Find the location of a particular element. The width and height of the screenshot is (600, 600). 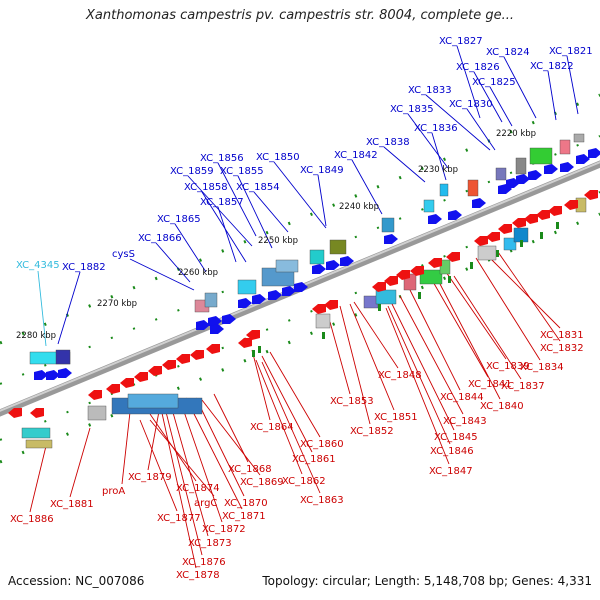

reverse-gene-label: XC_1852 is located at coordinates (372, 431).